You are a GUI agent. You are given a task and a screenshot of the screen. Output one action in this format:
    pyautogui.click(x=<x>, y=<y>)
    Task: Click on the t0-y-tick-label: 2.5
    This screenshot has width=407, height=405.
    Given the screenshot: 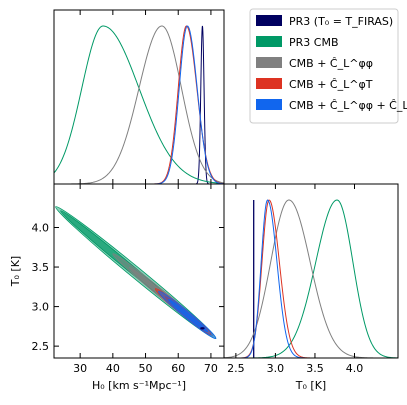 What is the action you would take?
    pyautogui.click(x=41, y=346)
    